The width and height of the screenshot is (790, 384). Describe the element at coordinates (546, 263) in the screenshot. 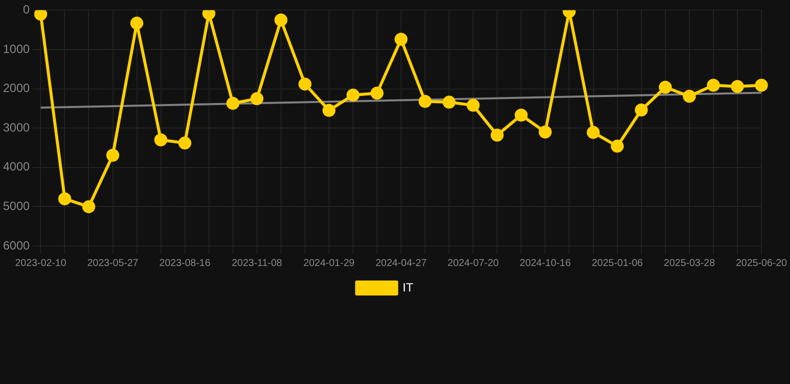

I see `x-tick-label: 2024-10-16` at that location.